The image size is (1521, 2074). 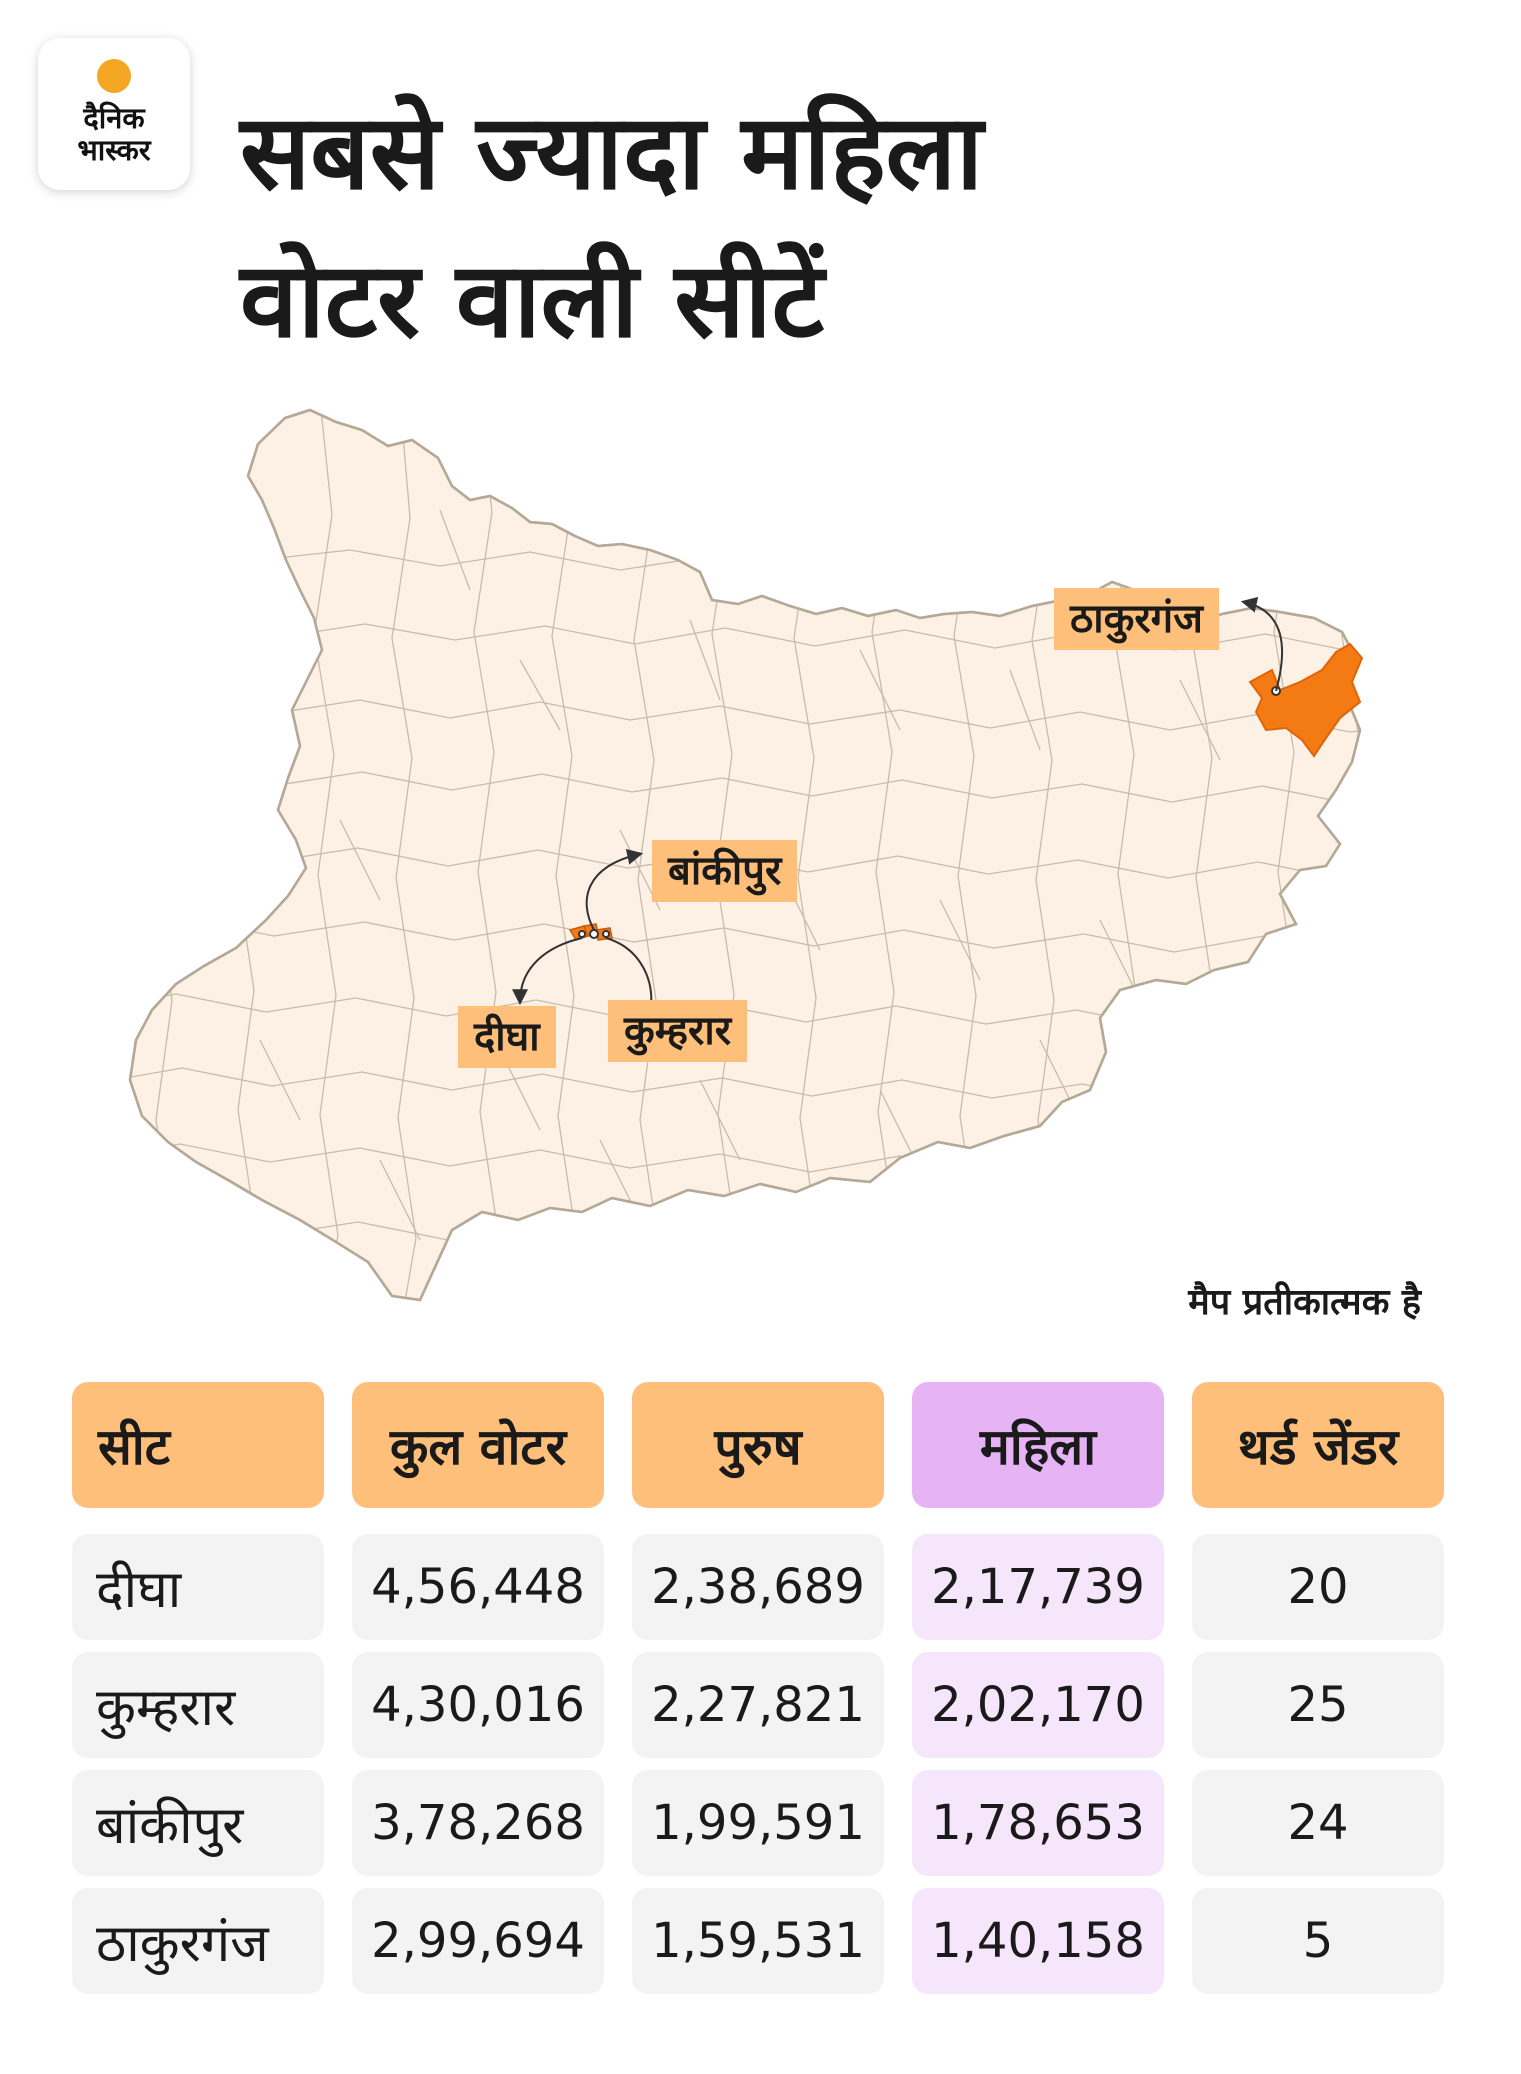 What do you see at coordinates (114, 118) in the screenshot?
I see `logo-line-1: दैनिक` at bounding box center [114, 118].